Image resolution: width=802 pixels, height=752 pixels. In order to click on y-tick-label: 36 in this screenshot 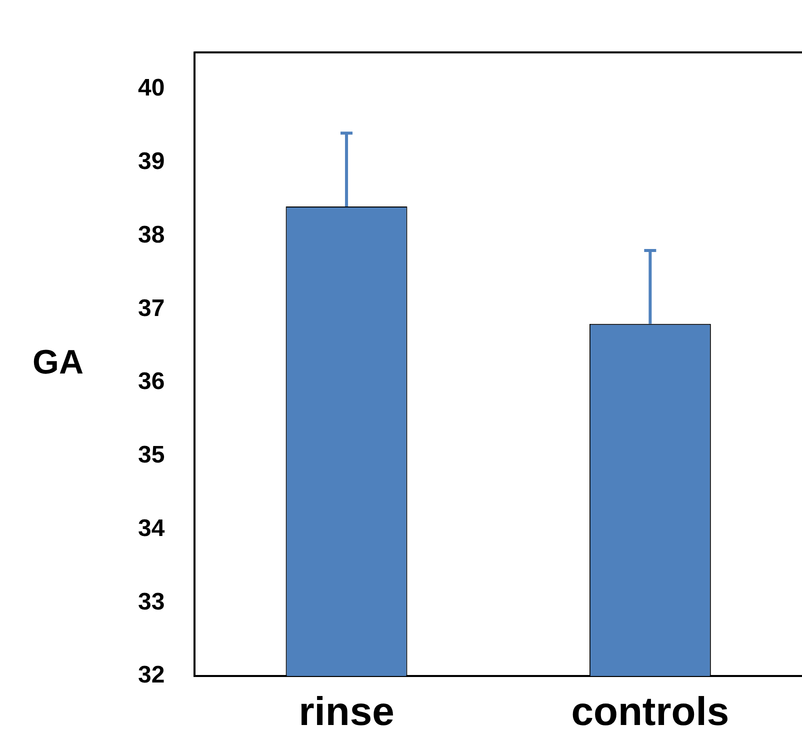, I will do `click(151, 382)`.